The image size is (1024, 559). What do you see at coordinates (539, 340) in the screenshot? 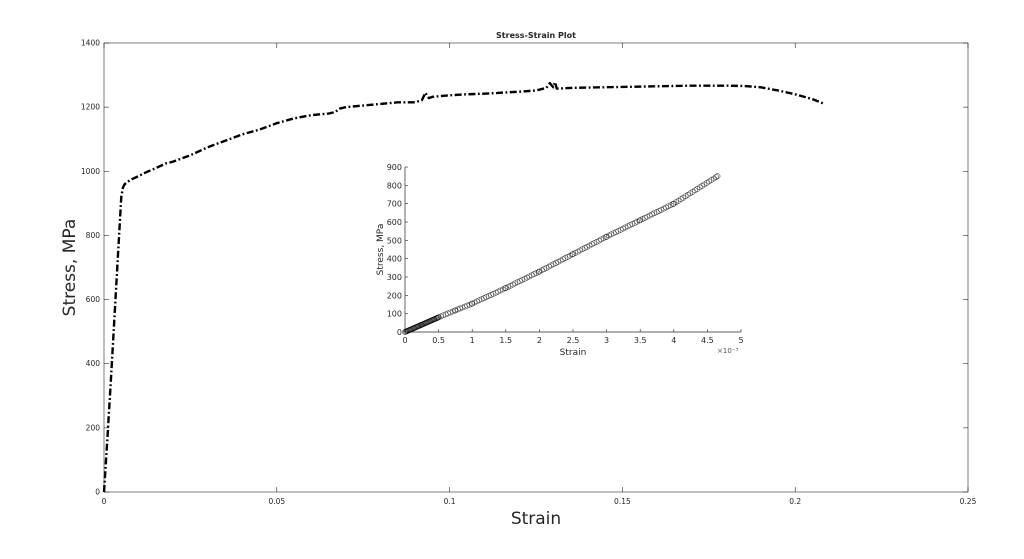
I see `inset-x-tick-label: 2` at bounding box center [539, 340].